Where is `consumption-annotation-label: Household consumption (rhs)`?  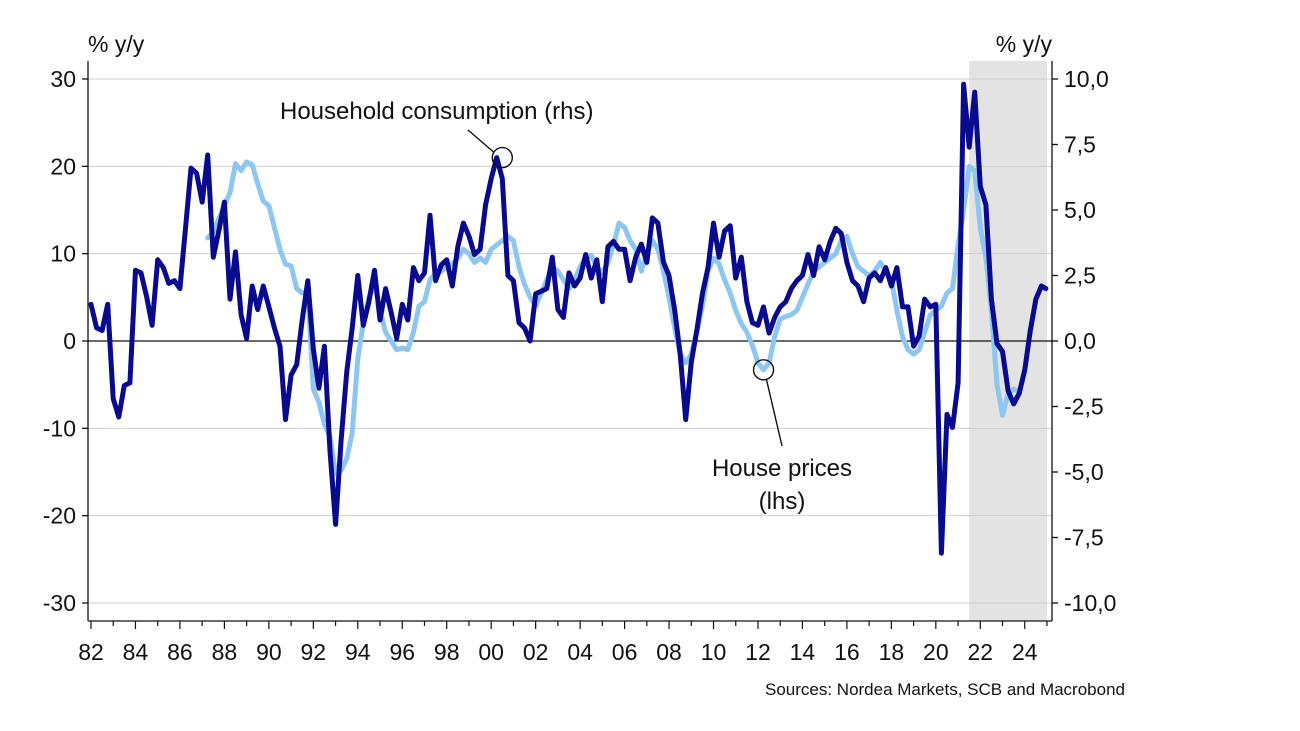
consumption-annotation-label: Household consumption (rhs) is located at coordinates (437, 111).